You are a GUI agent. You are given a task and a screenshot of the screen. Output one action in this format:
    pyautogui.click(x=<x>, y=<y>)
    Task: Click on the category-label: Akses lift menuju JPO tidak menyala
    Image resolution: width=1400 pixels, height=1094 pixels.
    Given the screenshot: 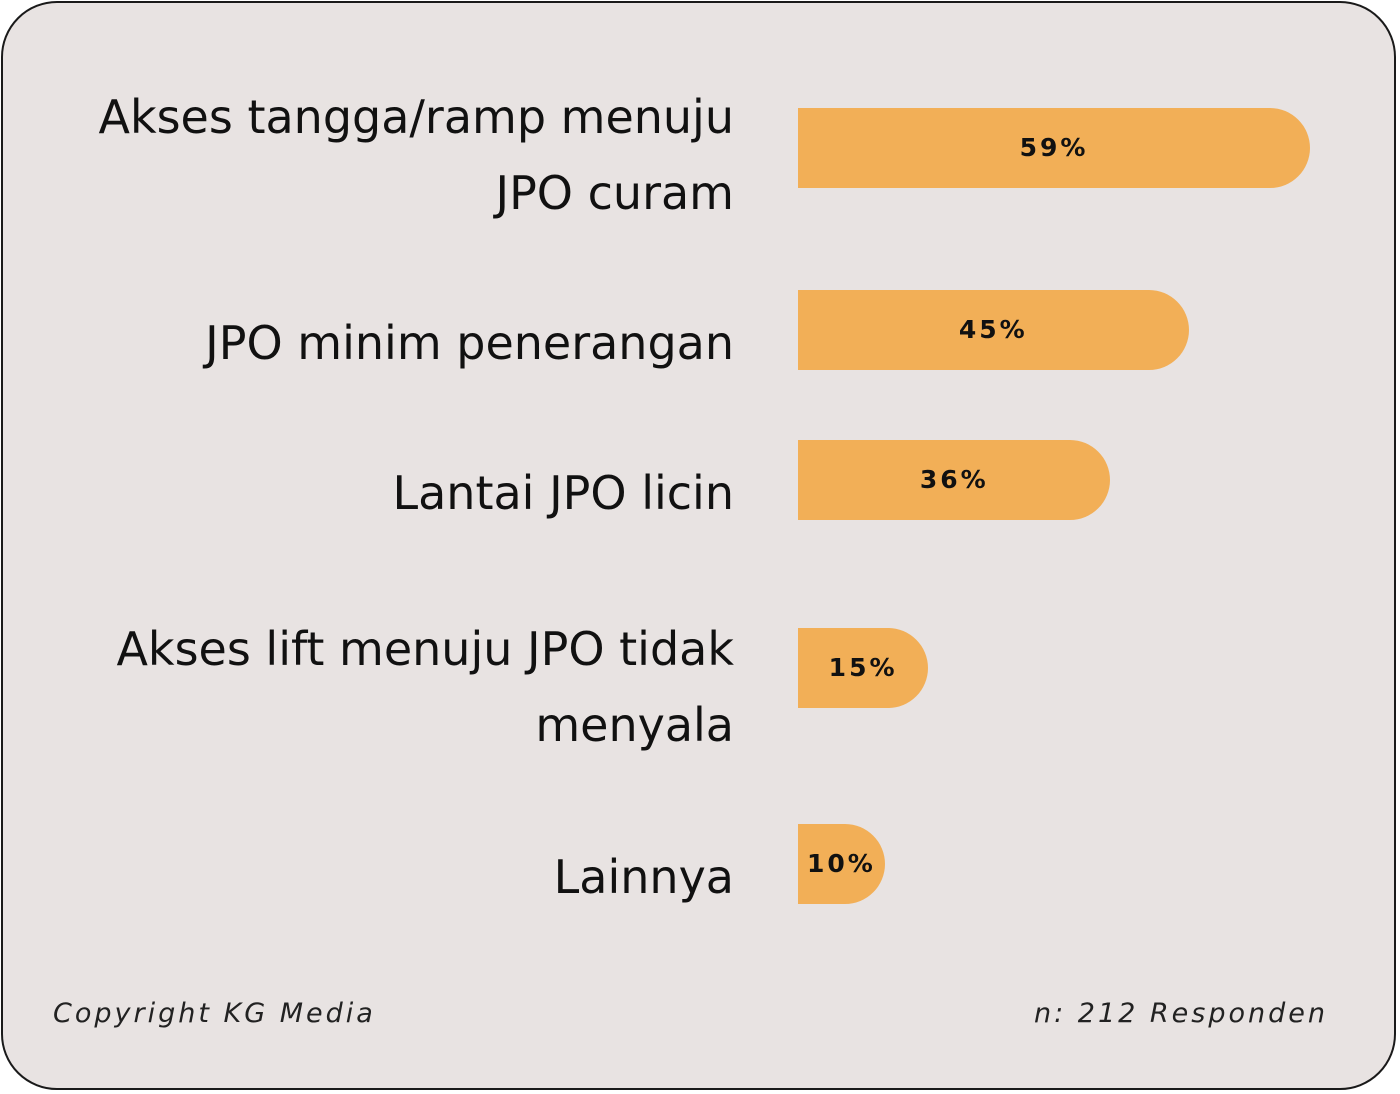 What is the action you would take?
    pyautogui.click(x=425, y=687)
    